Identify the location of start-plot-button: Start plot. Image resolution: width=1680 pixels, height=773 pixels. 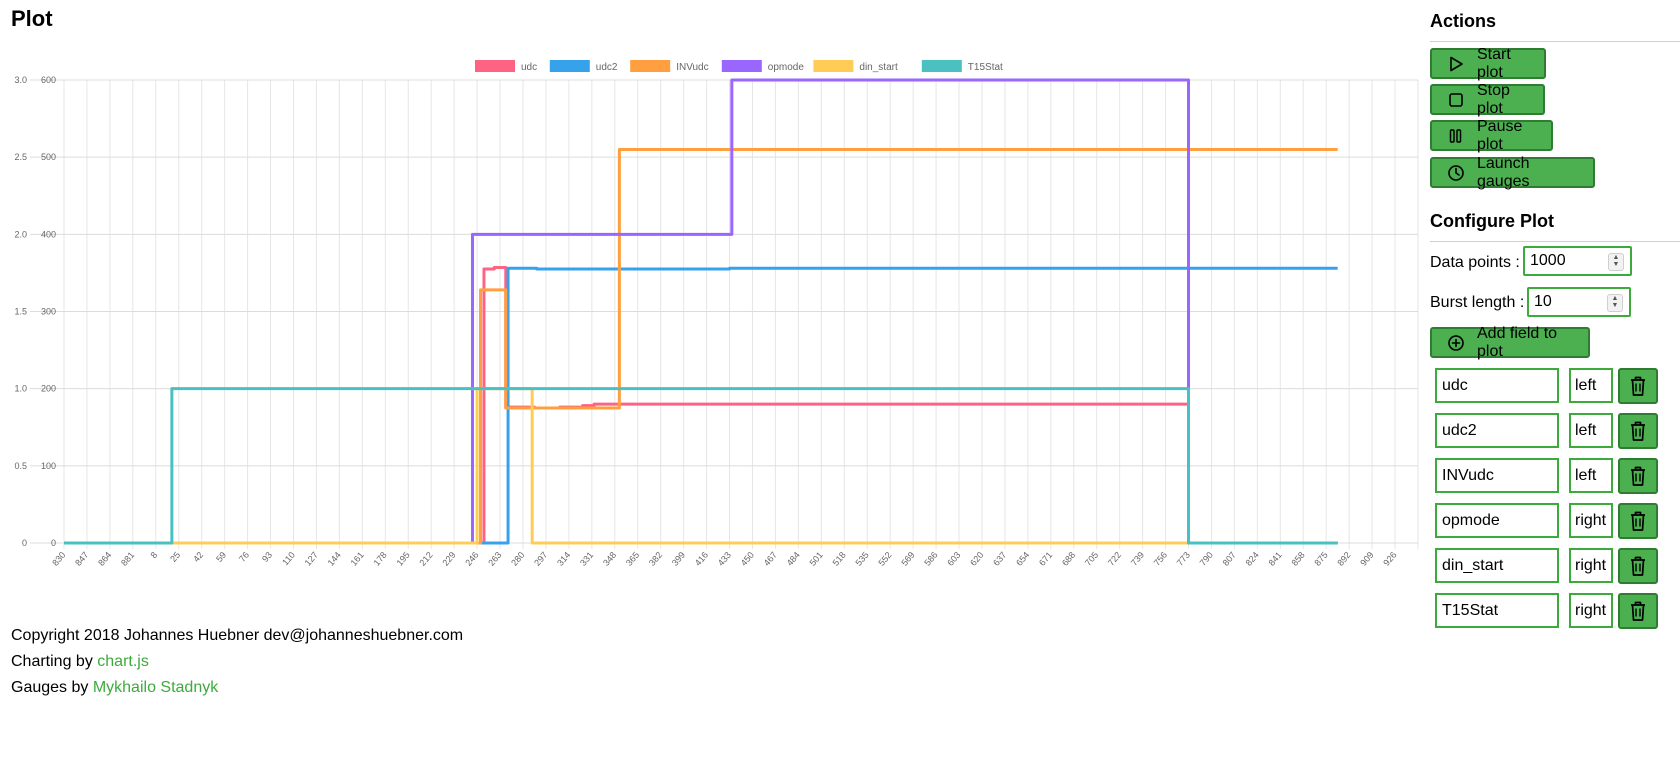
(1488, 63).